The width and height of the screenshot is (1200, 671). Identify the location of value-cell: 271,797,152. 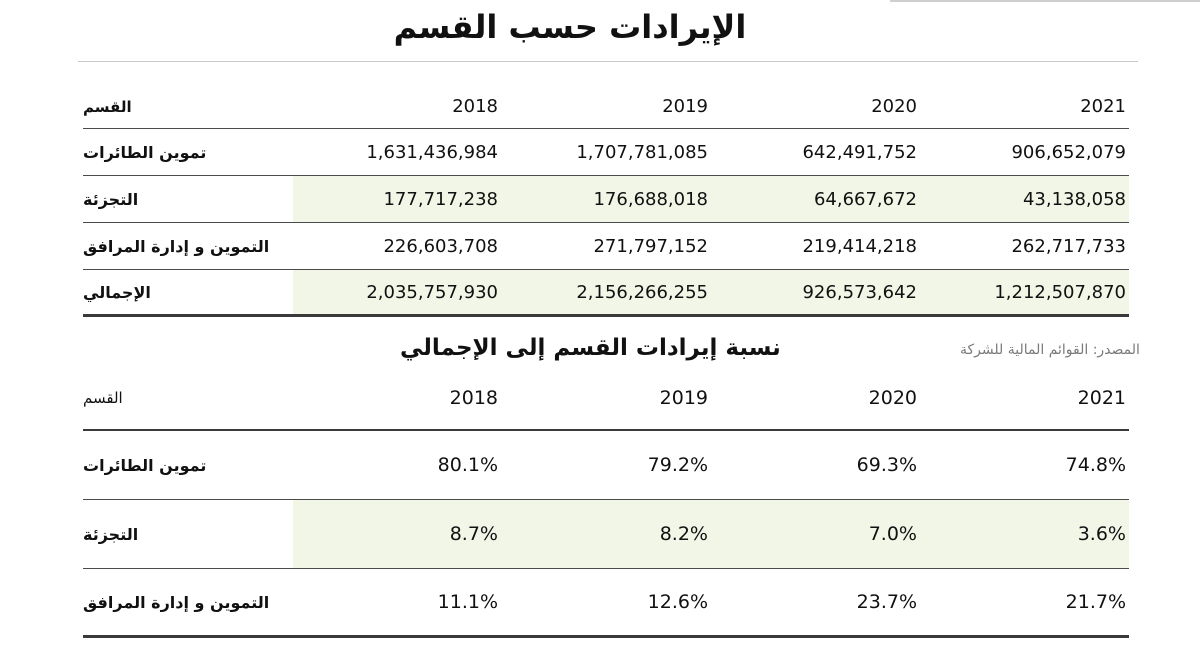
(650, 246).